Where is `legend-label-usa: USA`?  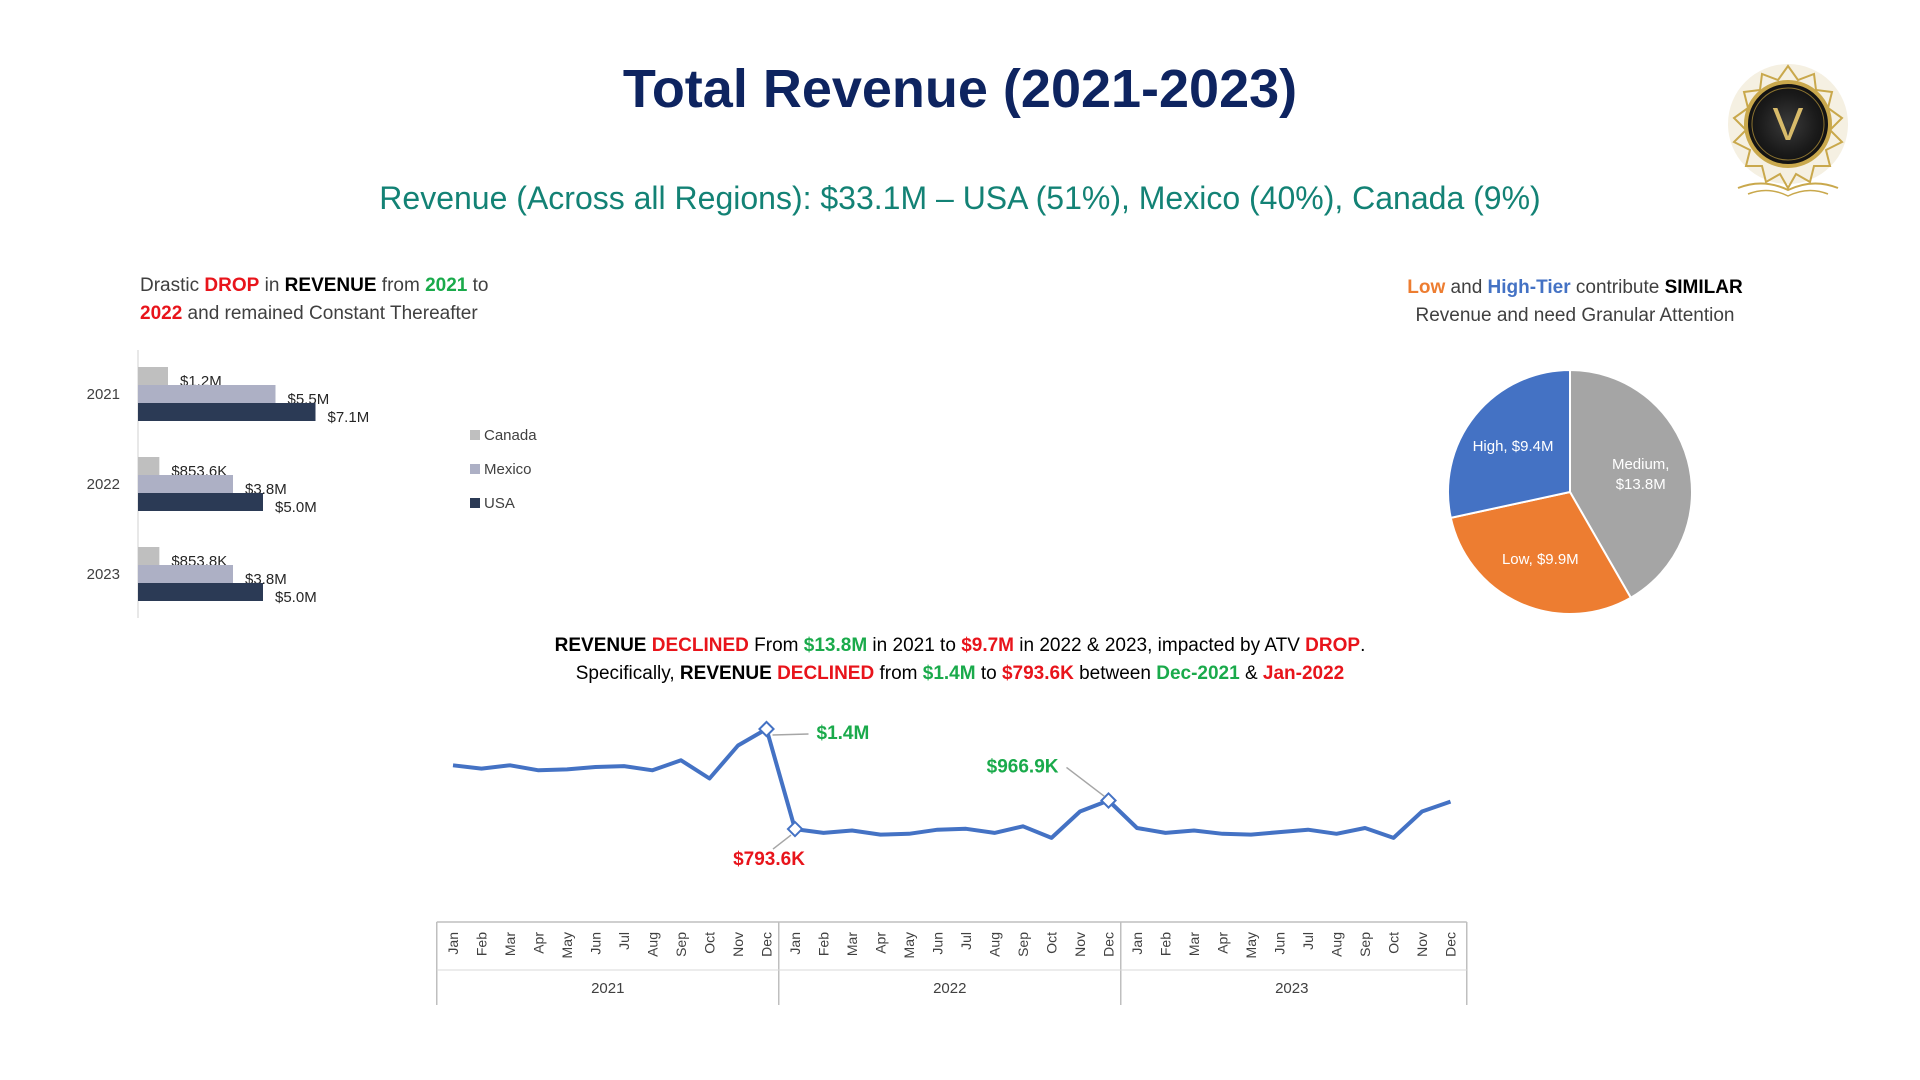 legend-label-usa: USA is located at coordinates (499, 503).